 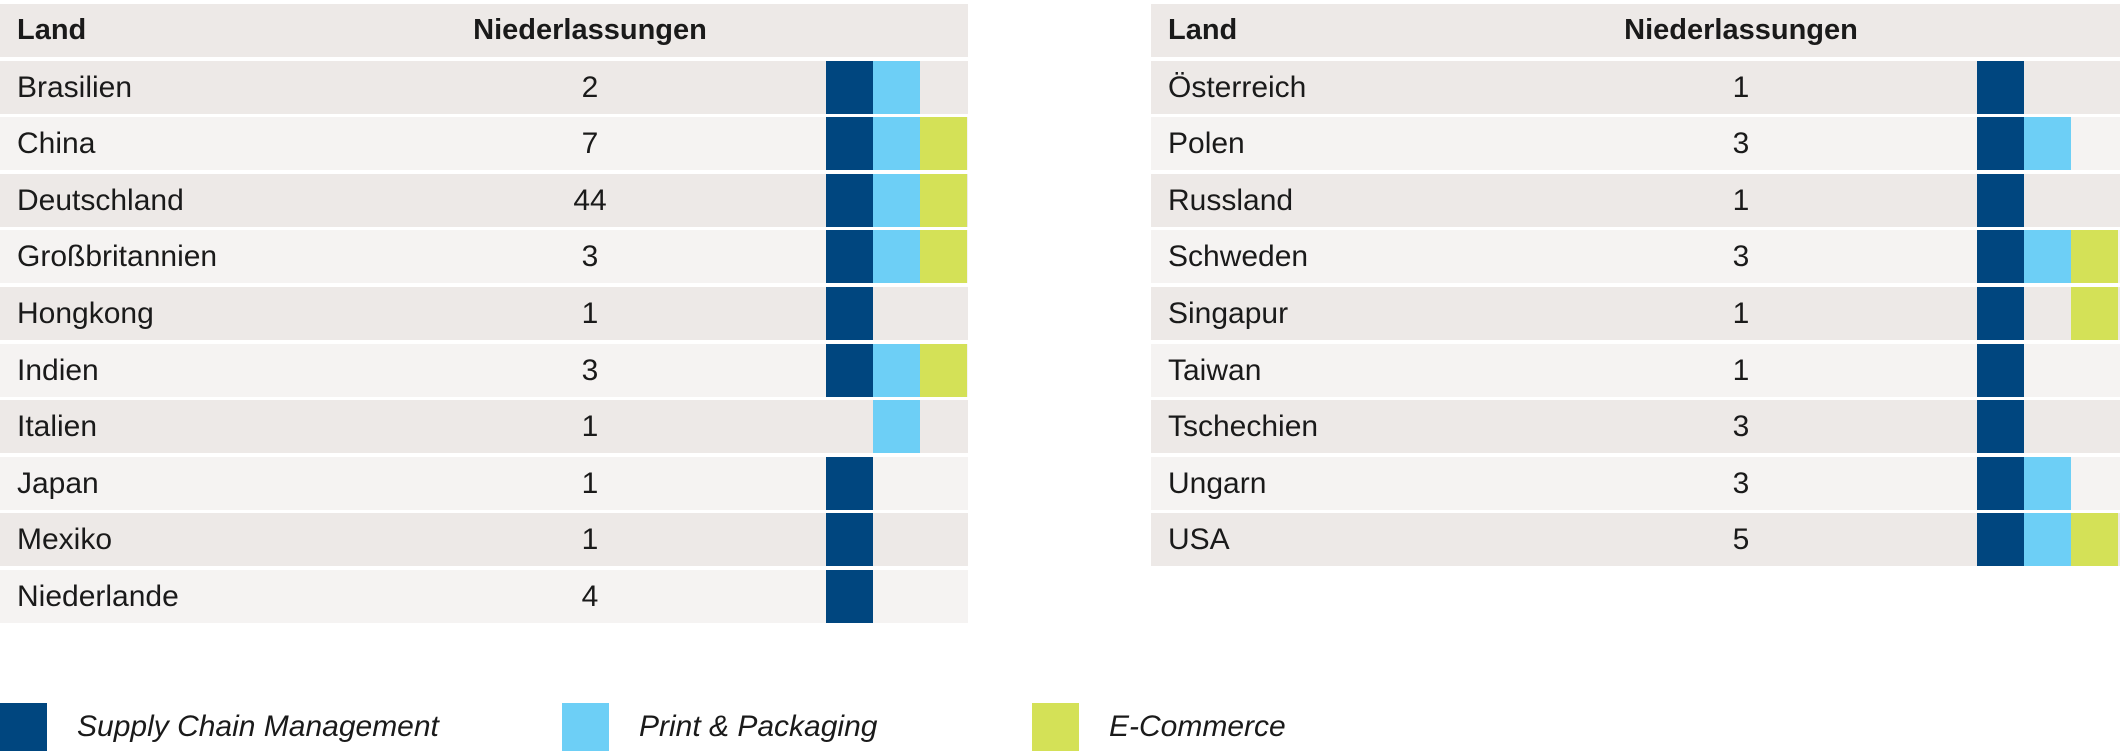 What do you see at coordinates (1199, 540) in the screenshot?
I see `country-name: USA` at bounding box center [1199, 540].